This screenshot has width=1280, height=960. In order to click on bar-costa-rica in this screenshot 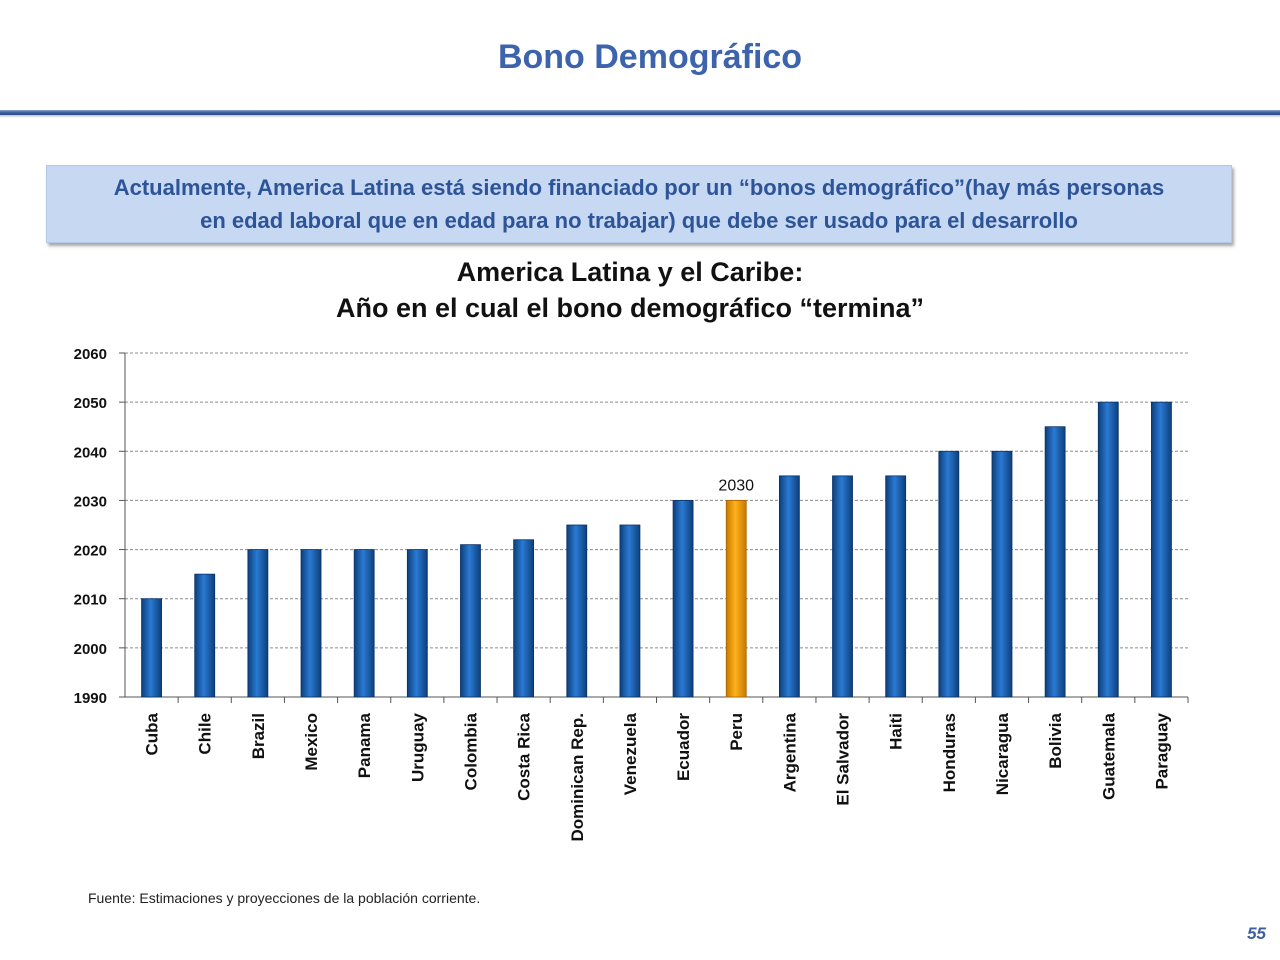, I will do `click(524, 618)`.